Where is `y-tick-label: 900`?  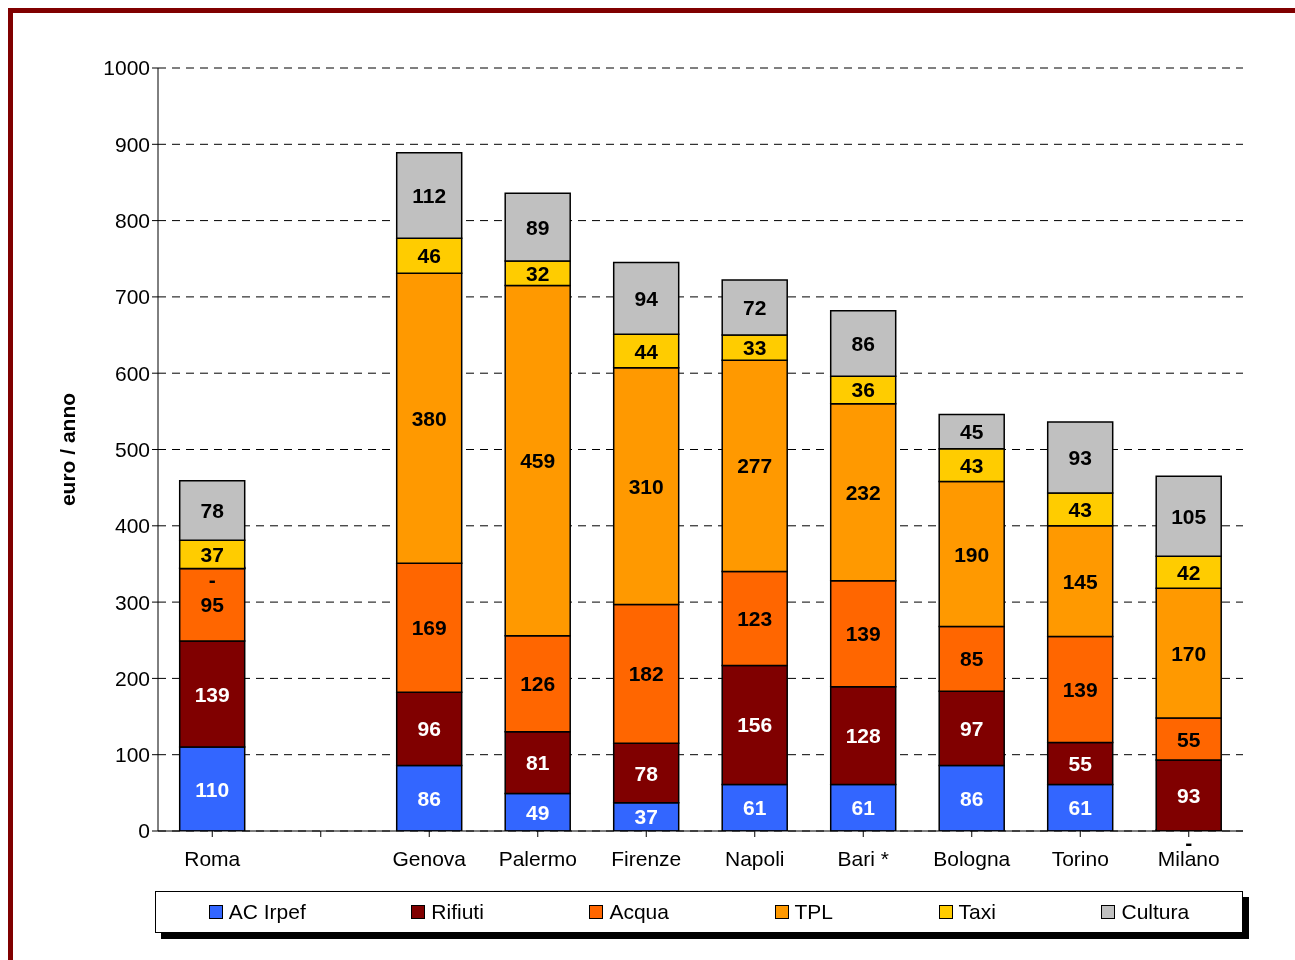 y-tick-label: 900 is located at coordinates (132, 144).